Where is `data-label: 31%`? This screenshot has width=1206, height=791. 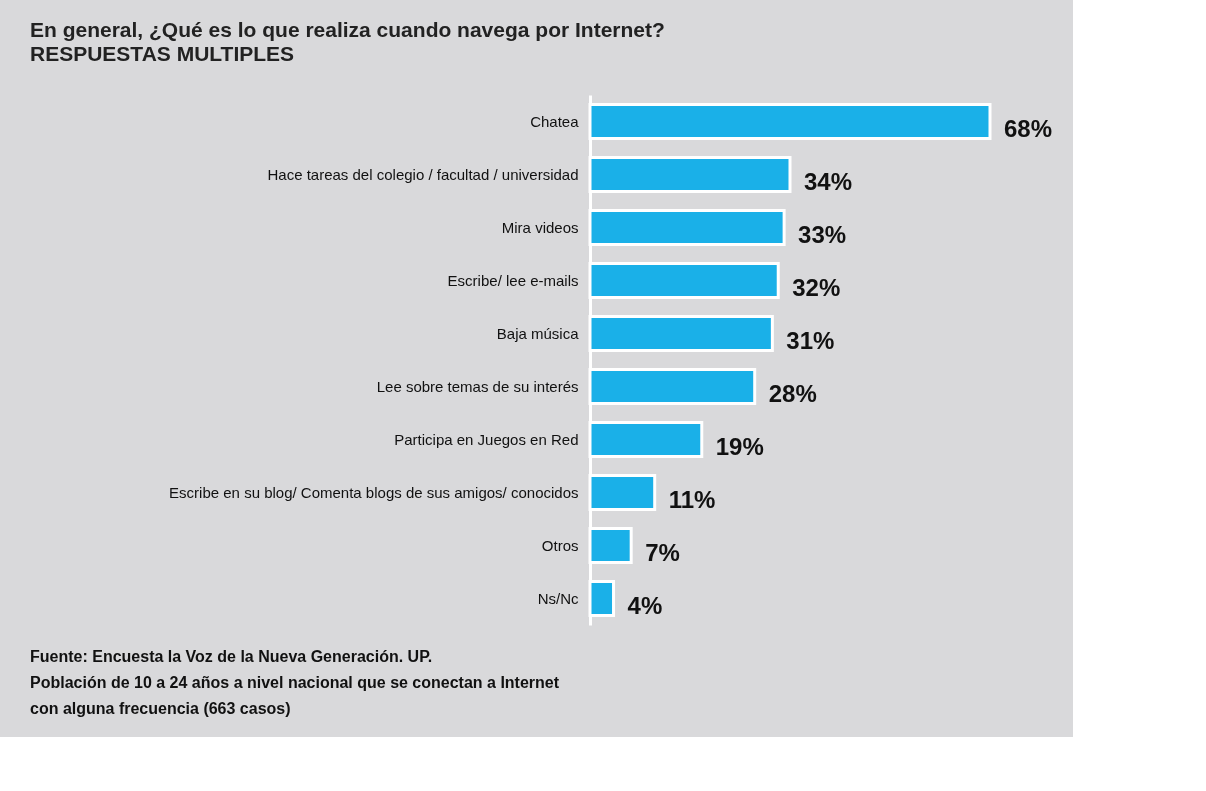 data-label: 31% is located at coordinates (810, 340).